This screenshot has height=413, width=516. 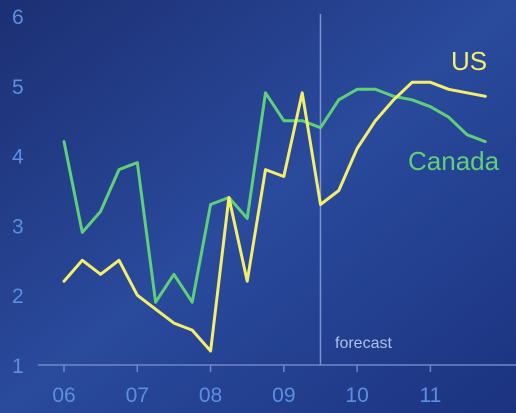 What do you see at coordinates (18, 366) in the screenshot?
I see `y-tick-label: 1` at bounding box center [18, 366].